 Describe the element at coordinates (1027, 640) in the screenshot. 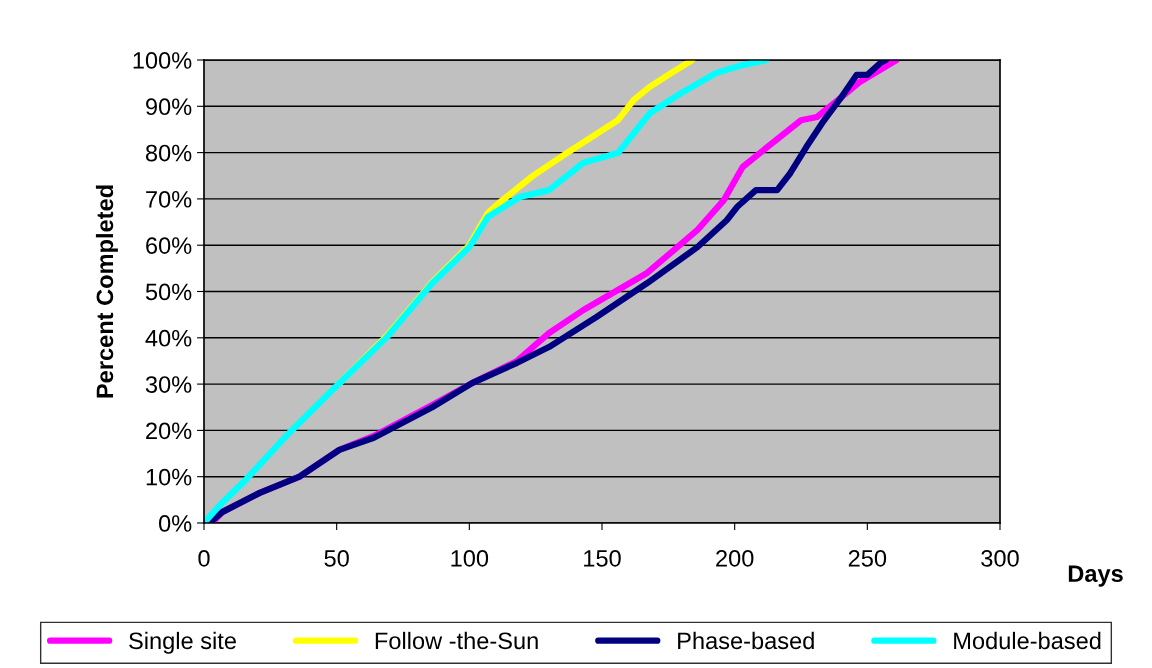

I see `legend-label: Module-based` at that location.